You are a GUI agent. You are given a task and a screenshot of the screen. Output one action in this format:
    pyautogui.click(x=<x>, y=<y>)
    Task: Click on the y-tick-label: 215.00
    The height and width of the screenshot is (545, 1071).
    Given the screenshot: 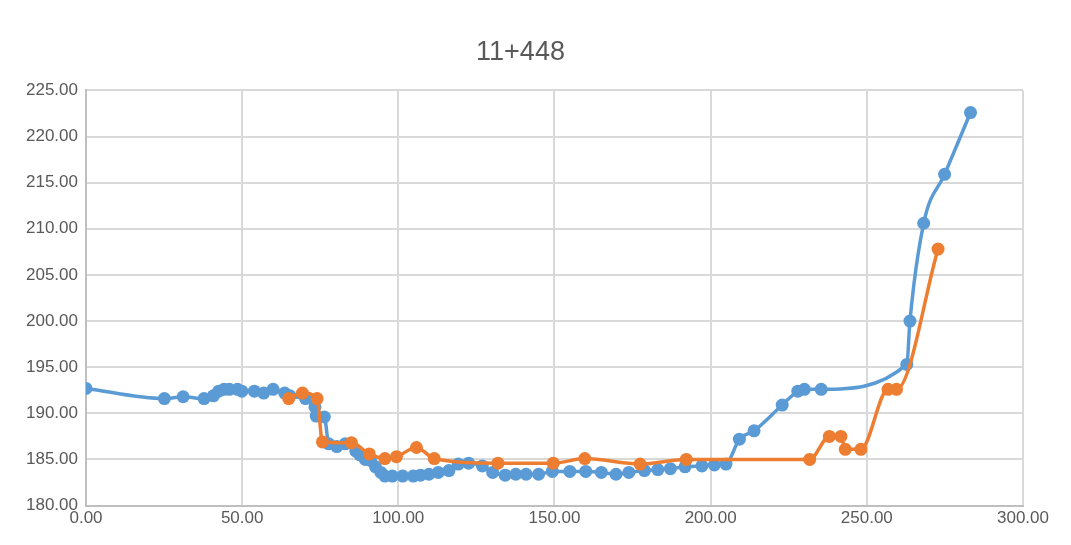 What is the action you would take?
    pyautogui.click(x=52, y=182)
    